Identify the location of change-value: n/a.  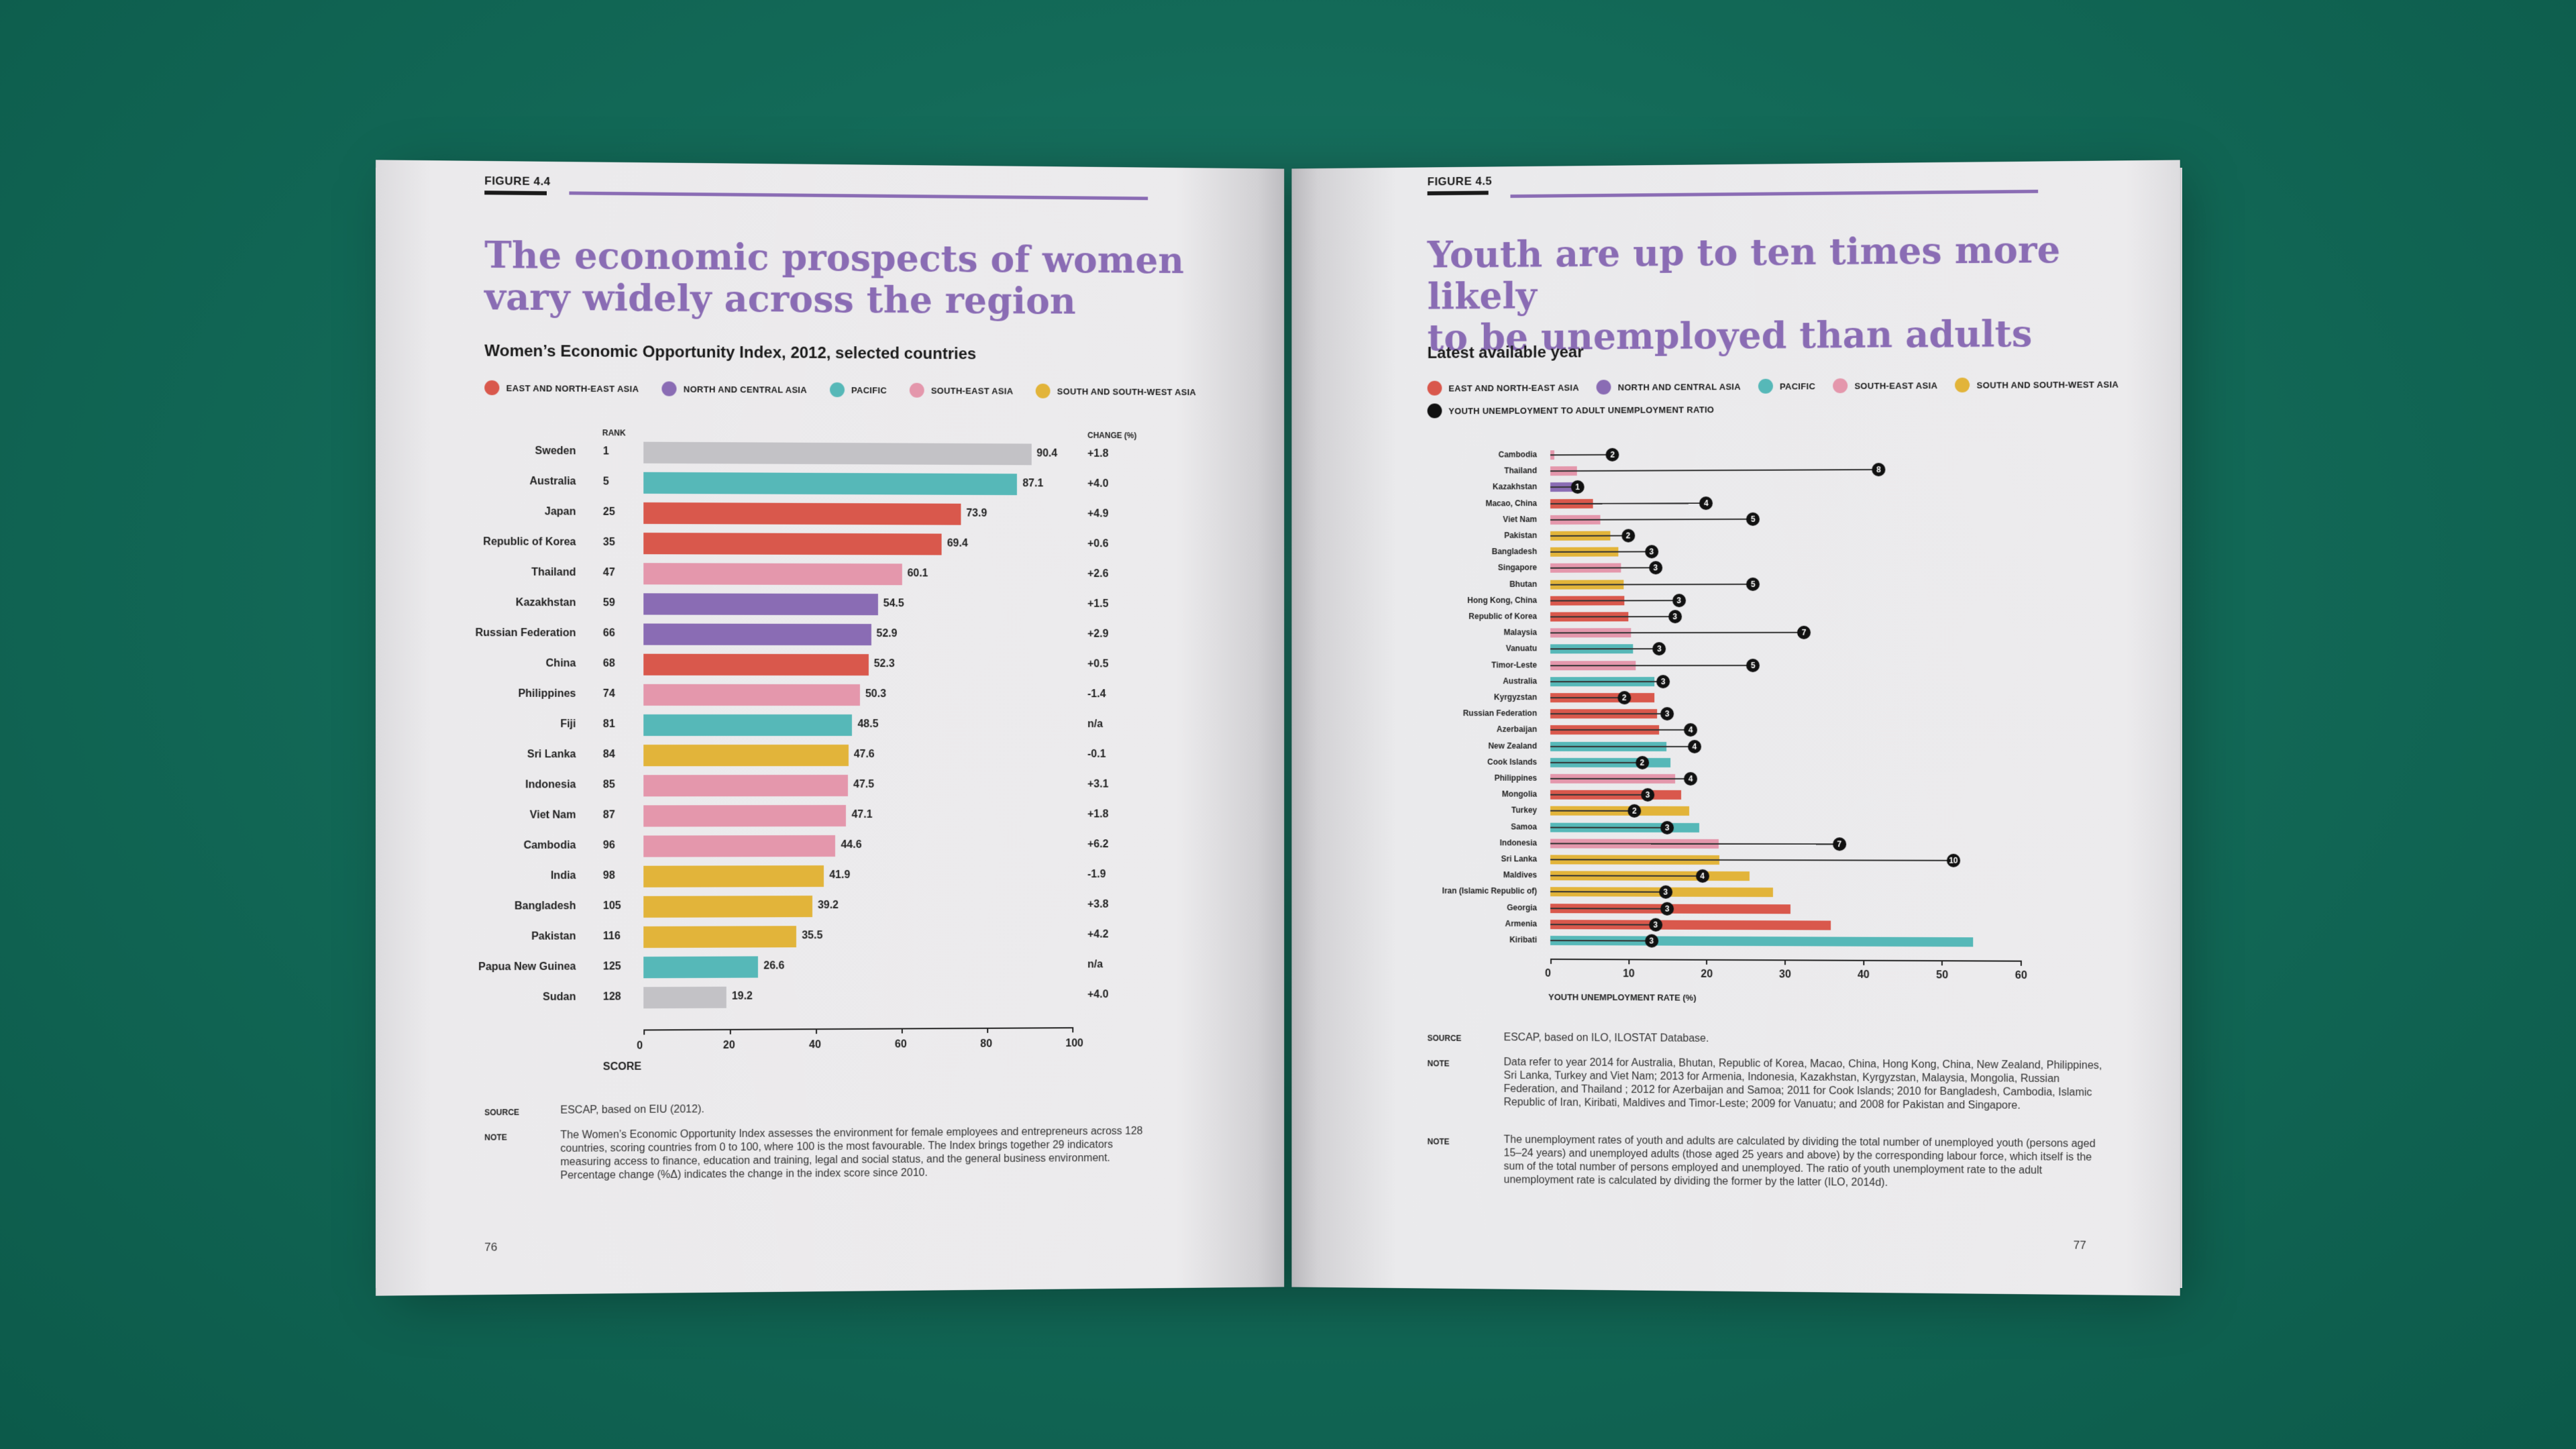
(1095, 724).